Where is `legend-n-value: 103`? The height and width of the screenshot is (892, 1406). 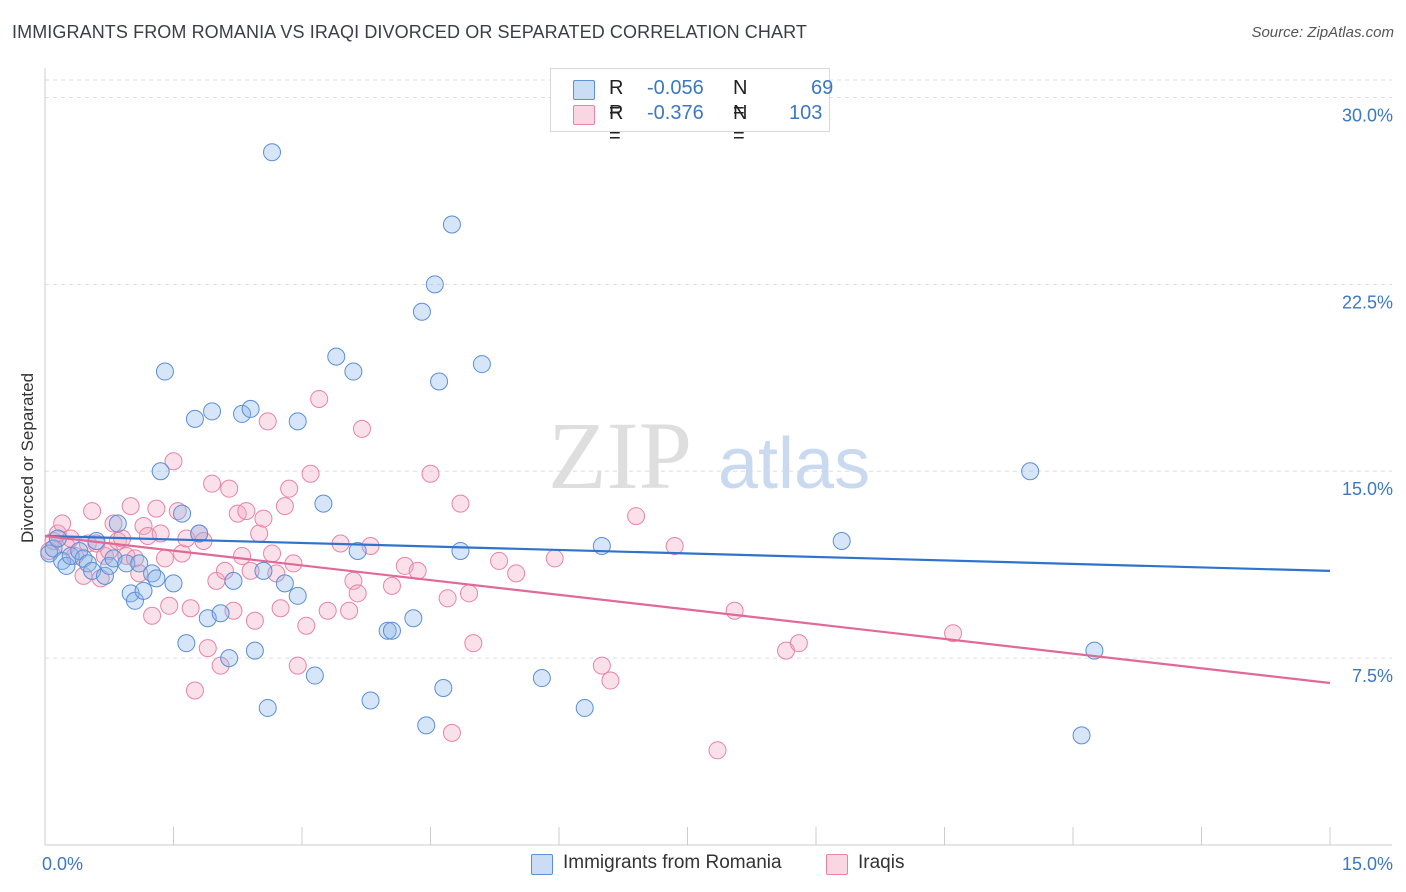
legend-n-value: 103 is located at coordinates (806, 113).